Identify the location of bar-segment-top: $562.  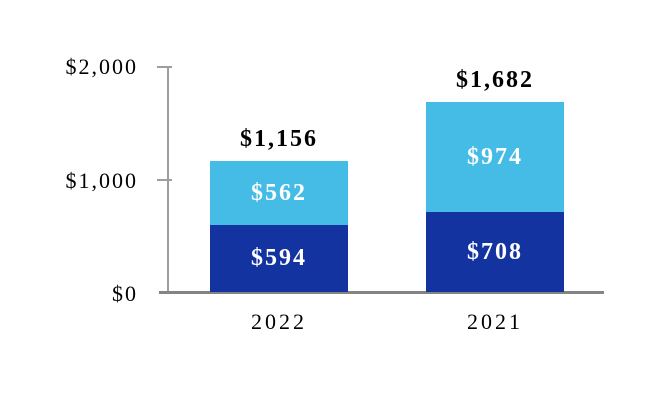
(279, 193).